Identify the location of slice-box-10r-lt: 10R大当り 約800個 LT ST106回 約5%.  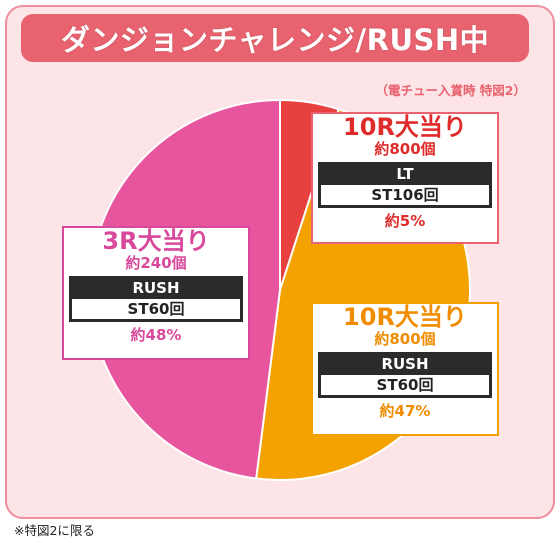
(405, 178).